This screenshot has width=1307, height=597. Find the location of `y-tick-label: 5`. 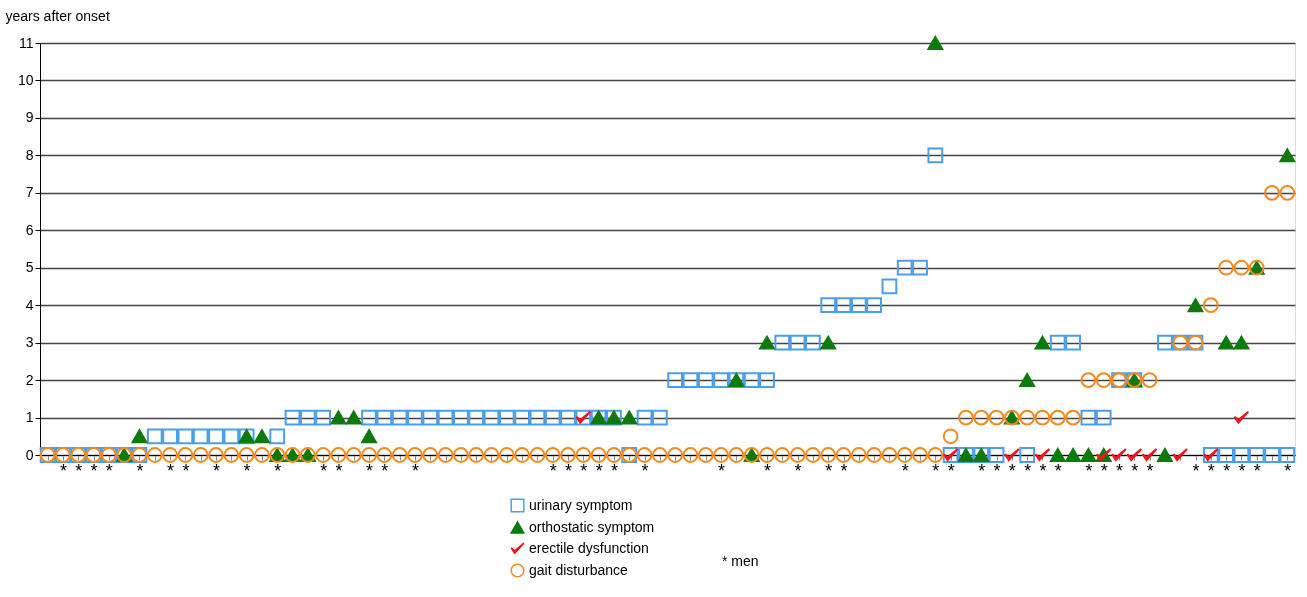

y-tick-label: 5 is located at coordinates (29, 267).